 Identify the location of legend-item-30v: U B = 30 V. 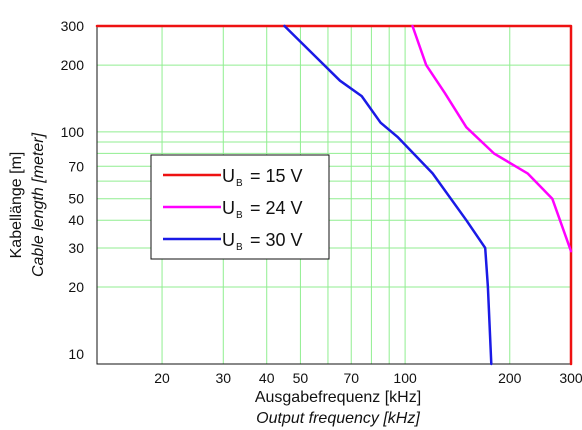
(233, 241).